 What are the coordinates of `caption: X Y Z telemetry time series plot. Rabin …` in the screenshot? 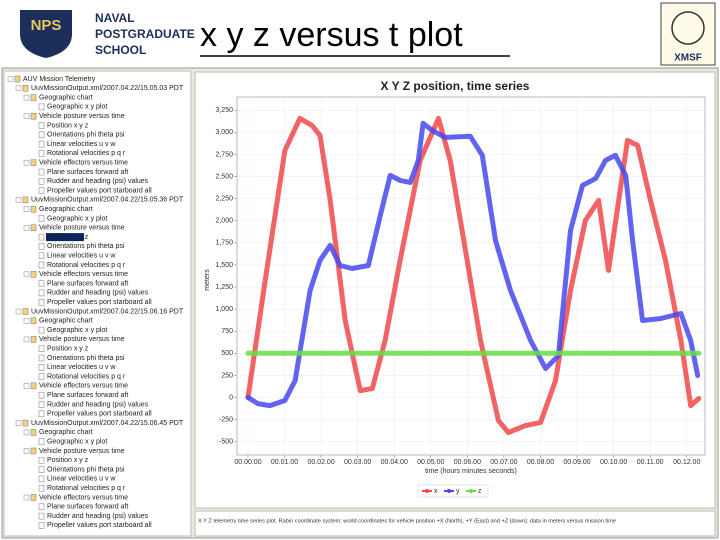 It's located at (407, 521).